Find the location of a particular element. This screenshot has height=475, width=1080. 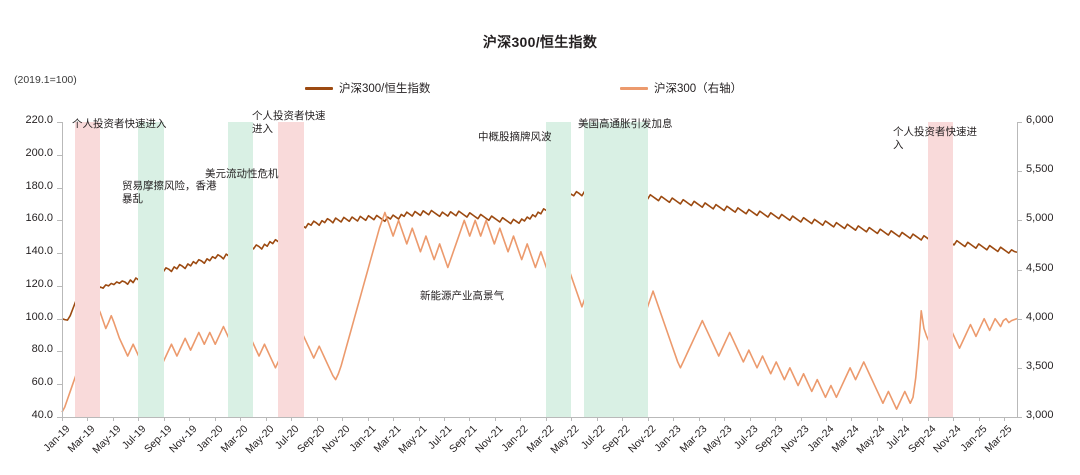

legend-item-ratio: 沪深300/恒生指数 is located at coordinates (367, 88).